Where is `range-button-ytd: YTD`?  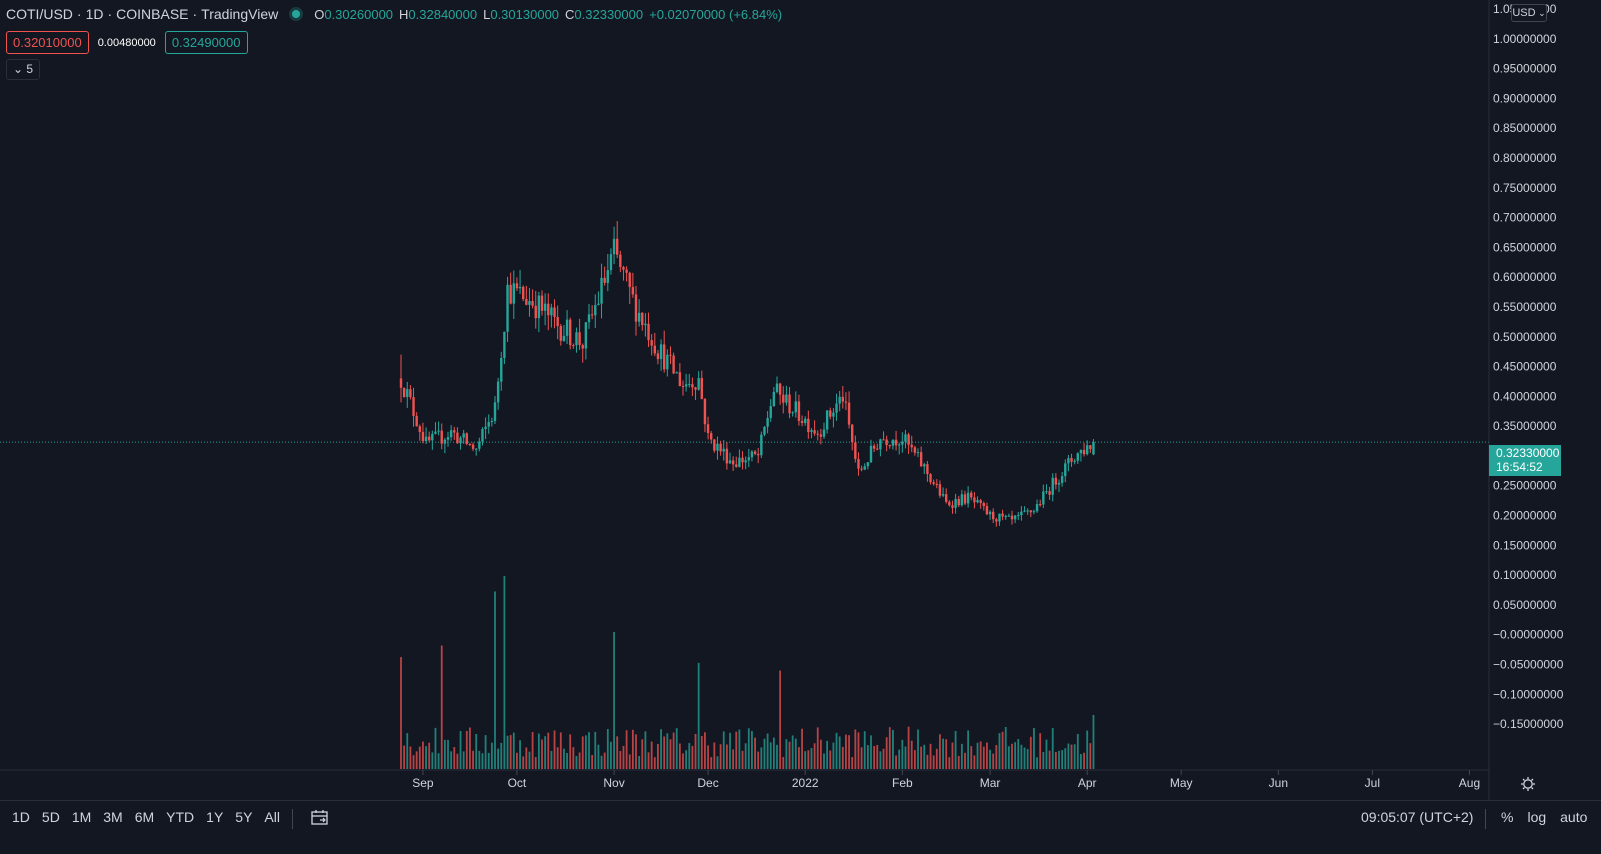
range-button-ytd: YTD is located at coordinates (180, 817).